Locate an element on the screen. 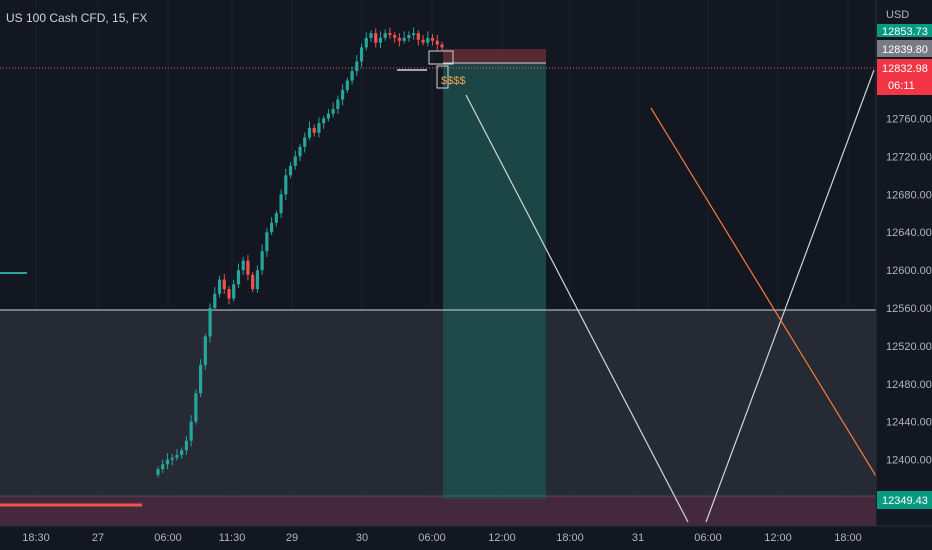 This screenshot has height=550, width=932. time-tick-3: 11:30 is located at coordinates (232, 538).